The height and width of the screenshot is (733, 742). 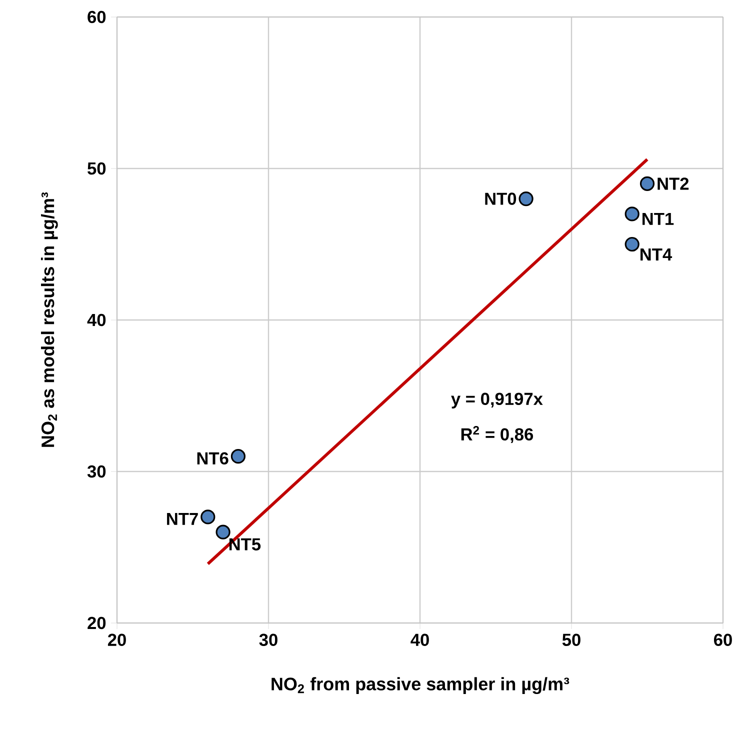 What do you see at coordinates (96, 471) in the screenshot?
I see `y-tick-label: 30` at bounding box center [96, 471].